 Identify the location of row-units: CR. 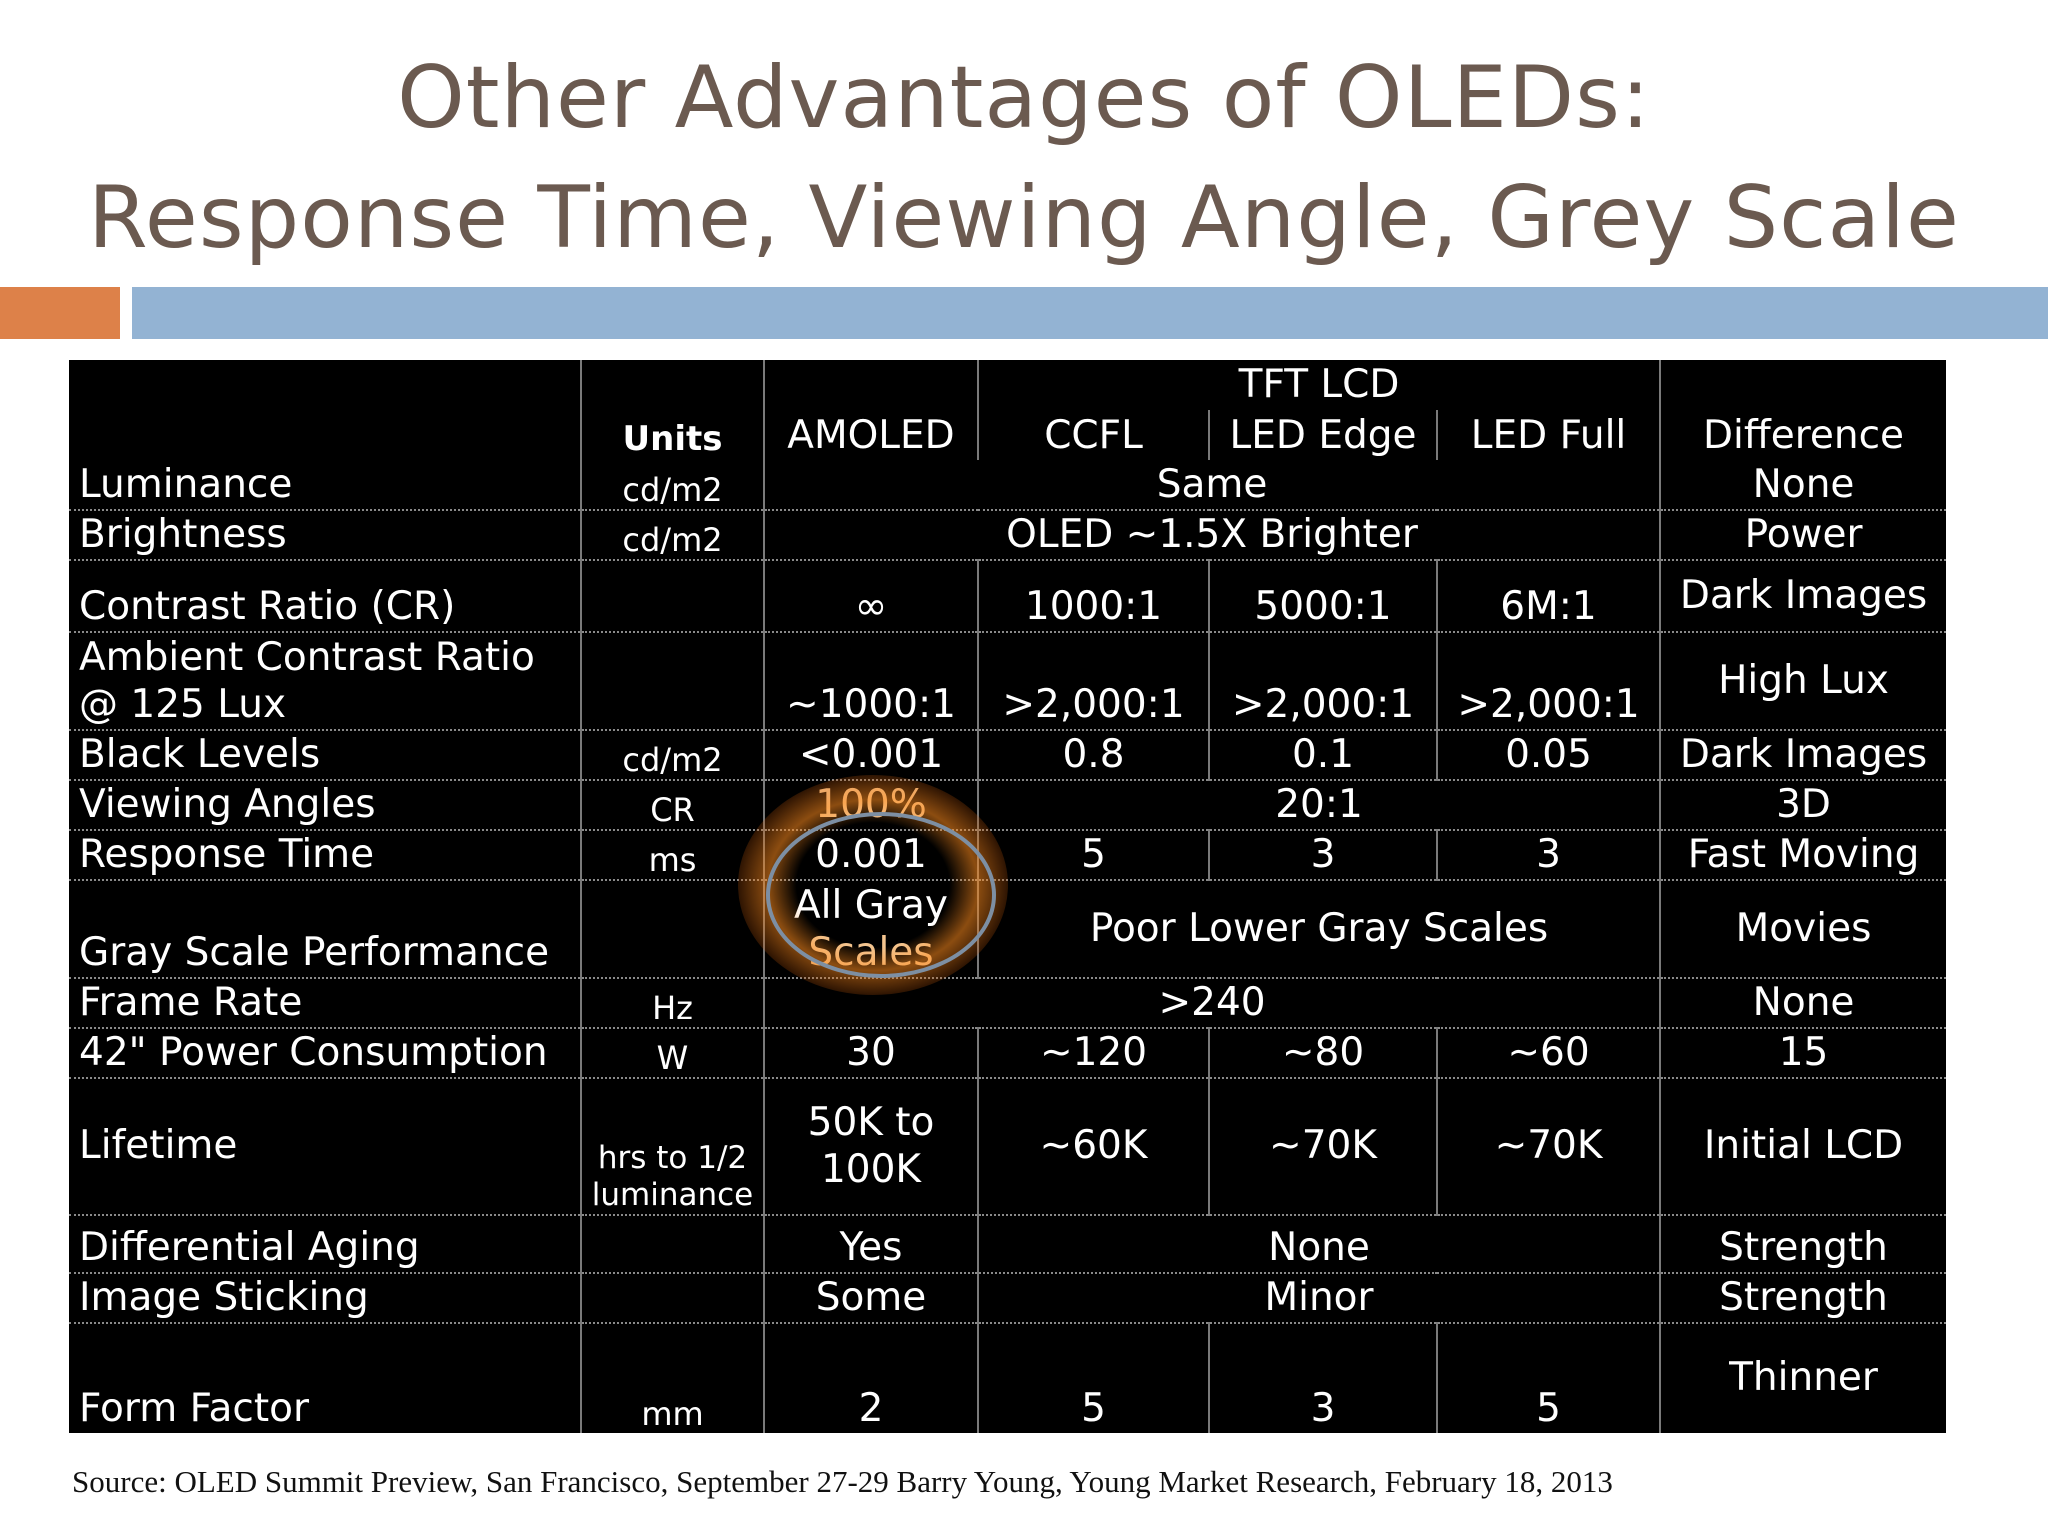
(673, 805).